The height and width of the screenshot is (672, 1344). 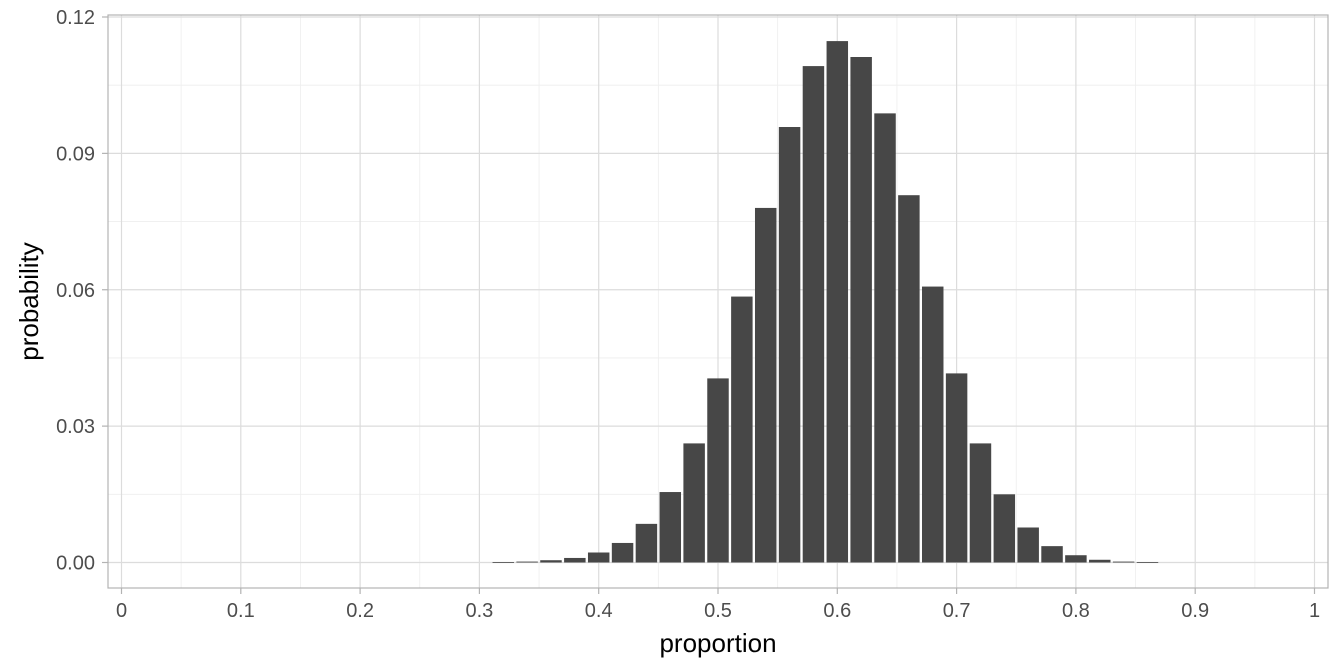 I want to click on y-axis: 0.00 0.03 0.06 0.09 0.12, so click(x=82, y=291).